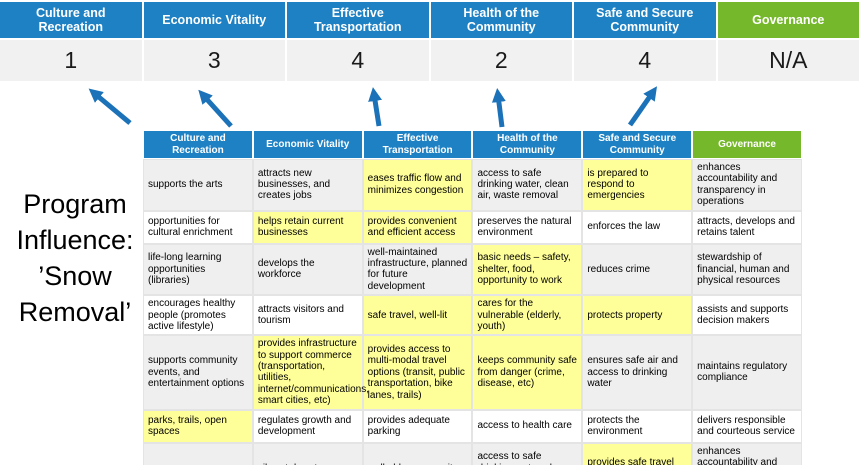 The image size is (859, 465). Describe the element at coordinates (375, 107) in the screenshot. I see `arrow-effective-transportation` at that location.